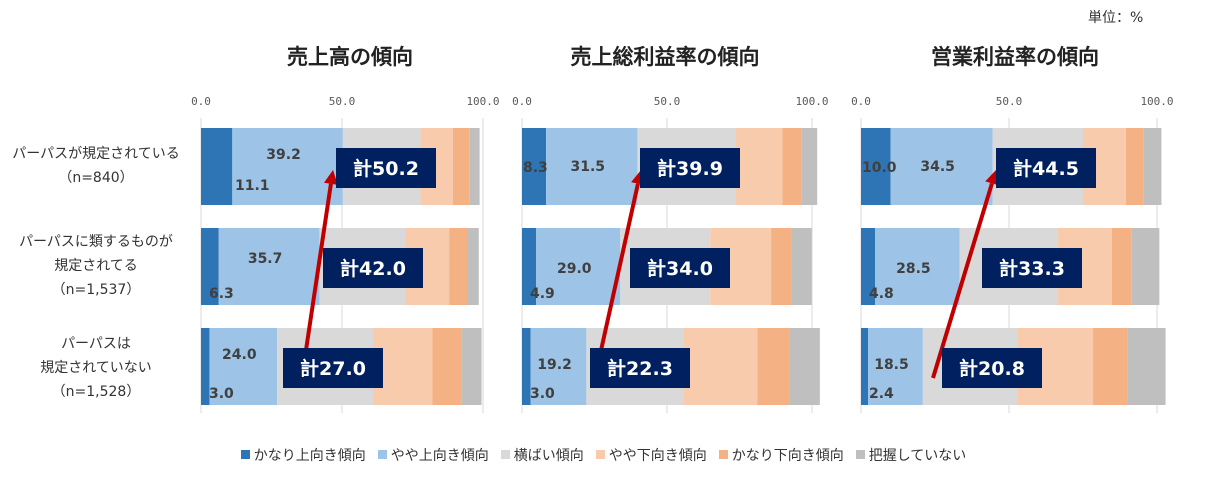 This screenshot has height=477, width=1207. What do you see at coordinates (879, 168) in the screenshot?
I see `data-label: 10.0` at bounding box center [879, 168].